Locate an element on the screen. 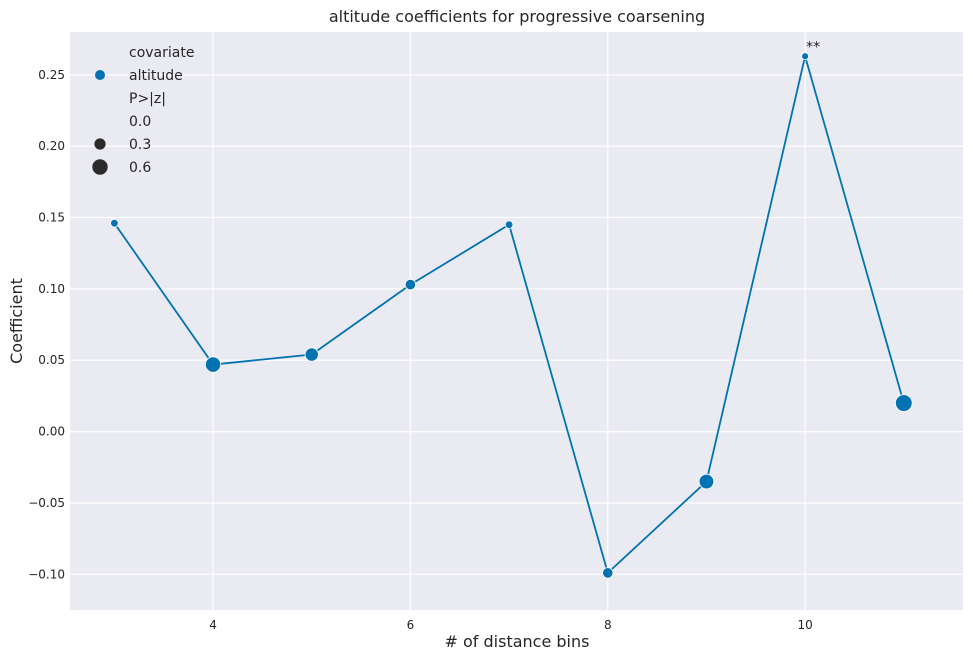 The image size is (973, 660). legend: covariate altitude P>|z| 0.0 0.3 0.6 is located at coordinates (143, 110).